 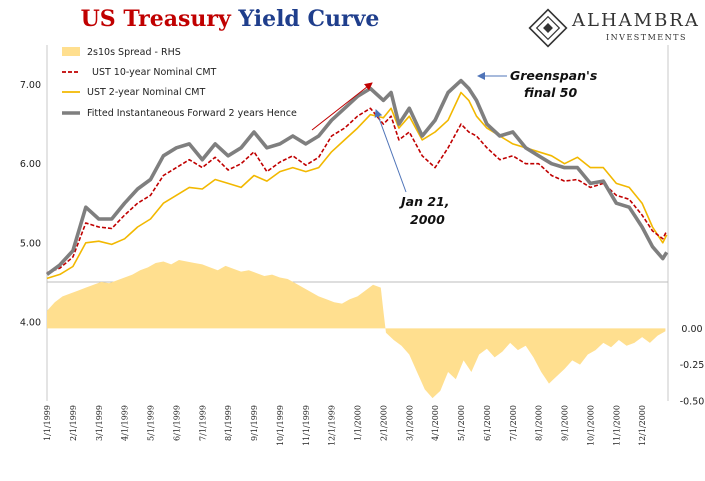 I want to click on legend-label-spread: 2s10s Spread - RHS, so click(x=134, y=52).